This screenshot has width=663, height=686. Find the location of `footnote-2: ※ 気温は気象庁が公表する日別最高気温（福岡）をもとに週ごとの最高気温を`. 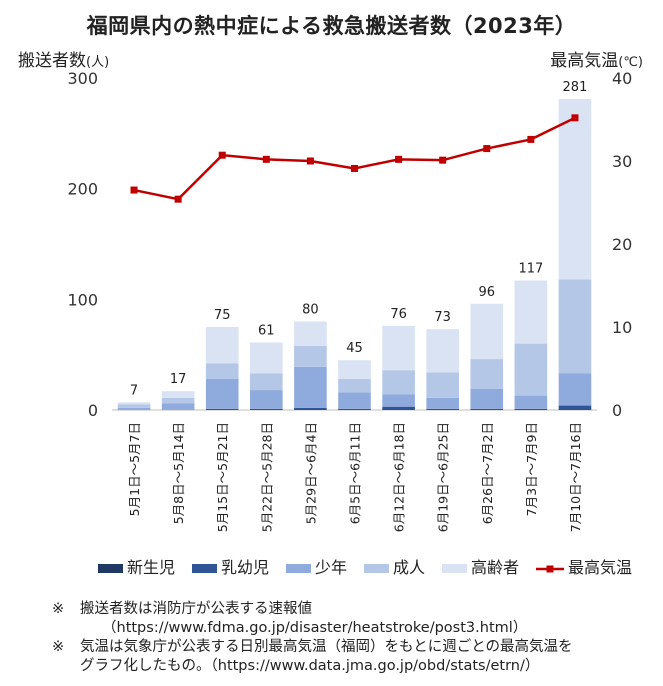

footnote-2: ※ 気温は気象庁が公表する日別最高気温（福岡）をもとに週ごとの最高気温を is located at coordinates (352, 647).